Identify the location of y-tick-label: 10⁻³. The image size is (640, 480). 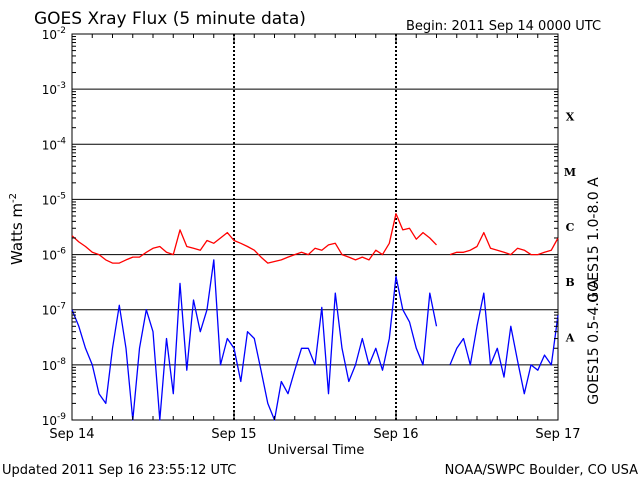
(54, 89).